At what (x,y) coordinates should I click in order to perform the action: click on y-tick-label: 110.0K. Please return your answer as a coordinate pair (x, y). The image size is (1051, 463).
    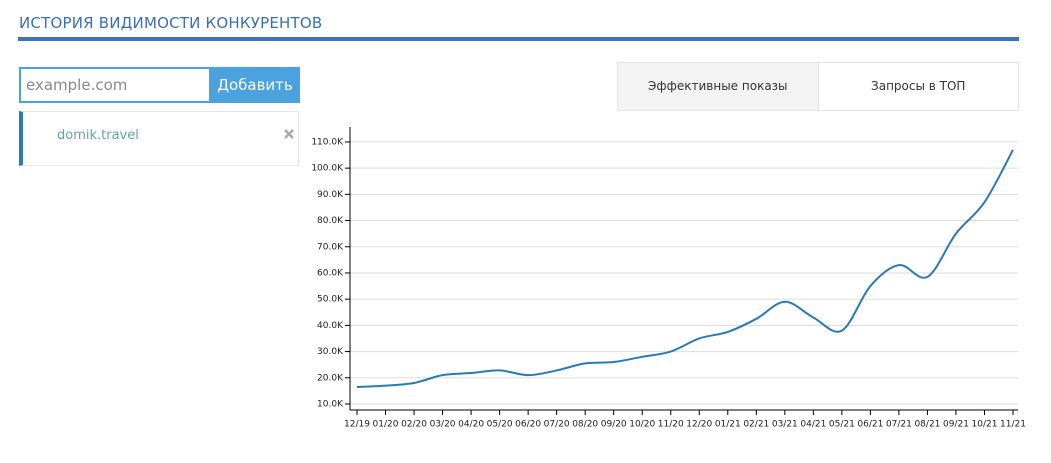
    Looking at the image, I should click on (327, 142).